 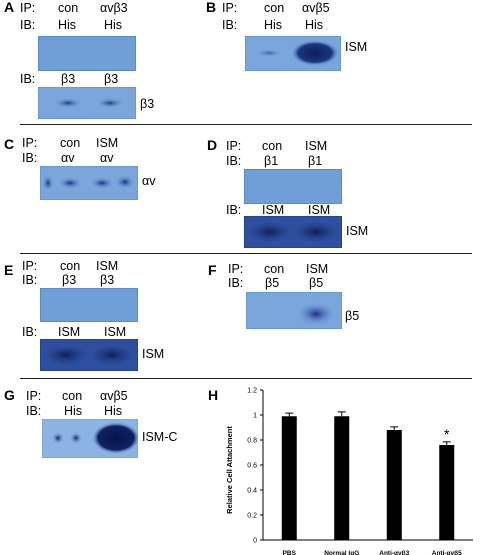 What do you see at coordinates (114, 396) in the screenshot?
I see `panel-g-ip-lane-2: αvβ5` at bounding box center [114, 396].